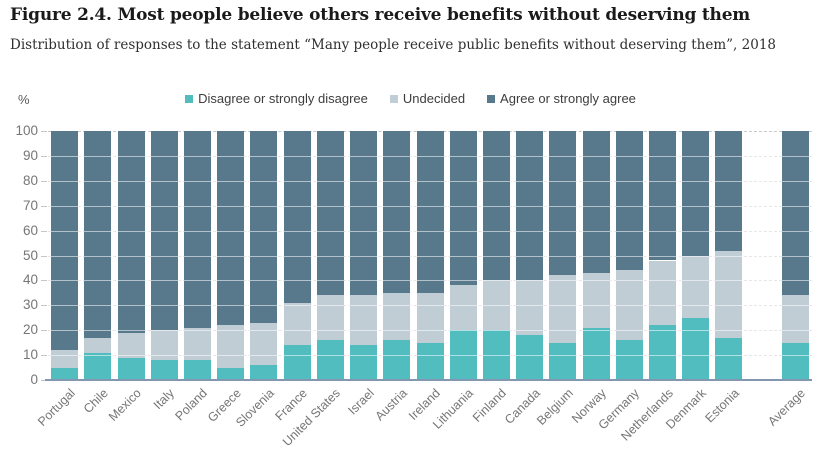  What do you see at coordinates (30, 230) in the screenshot?
I see `y-axis-tick-label: 60` at bounding box center [30, 230].